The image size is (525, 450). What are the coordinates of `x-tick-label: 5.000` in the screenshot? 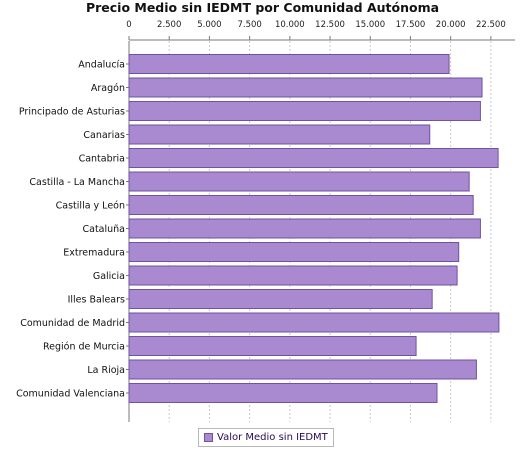 It's located at (209, 25).